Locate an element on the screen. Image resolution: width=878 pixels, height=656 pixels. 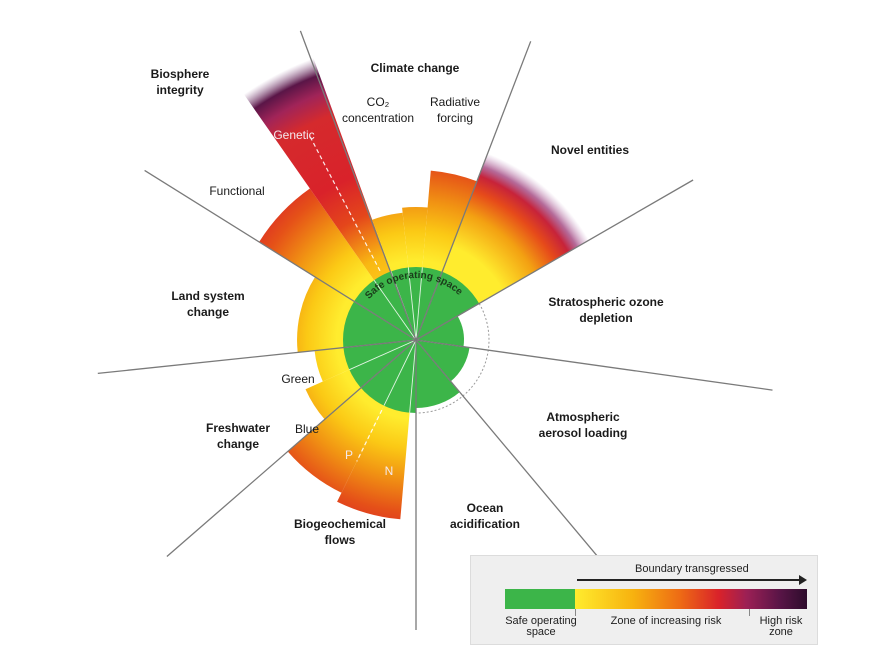
dash-biogeochemical is located at coordinates (369, 435).